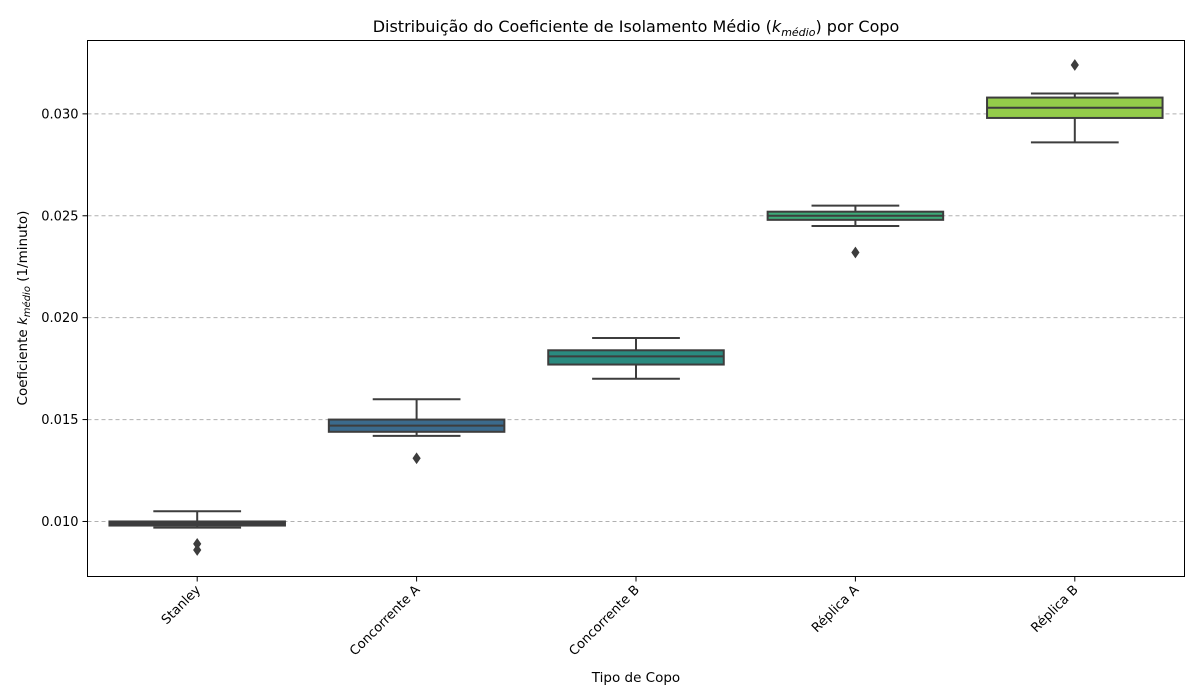 The width and height of the screenshot is (1200, 700). I want to click on y-axis-label: Coeficiente kmédio (1/minuto), so click(24, 308).